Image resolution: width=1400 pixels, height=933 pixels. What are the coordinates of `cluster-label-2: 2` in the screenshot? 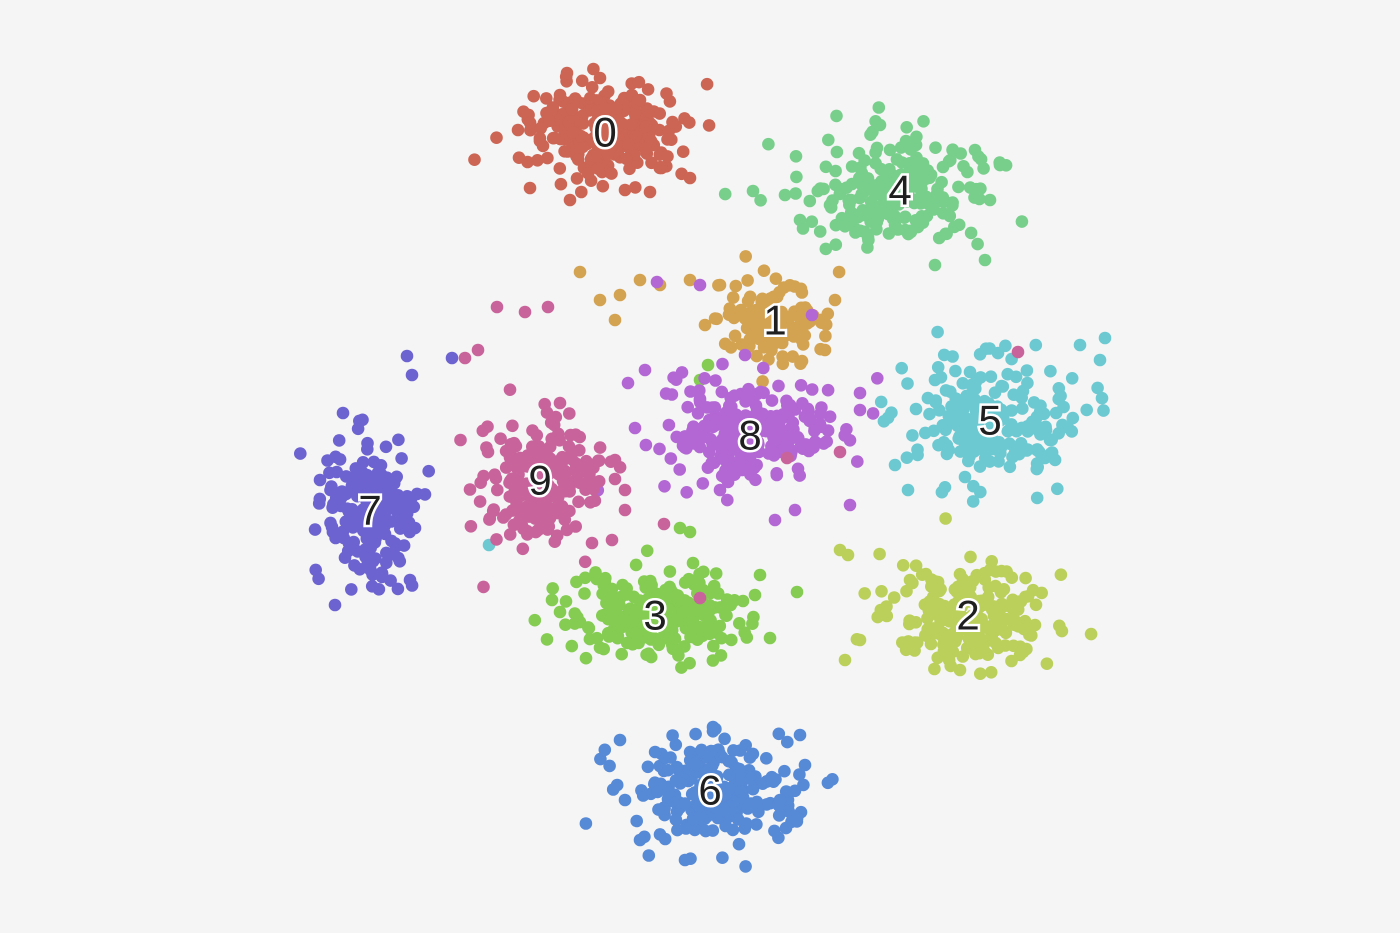 It's located at (967, 615).